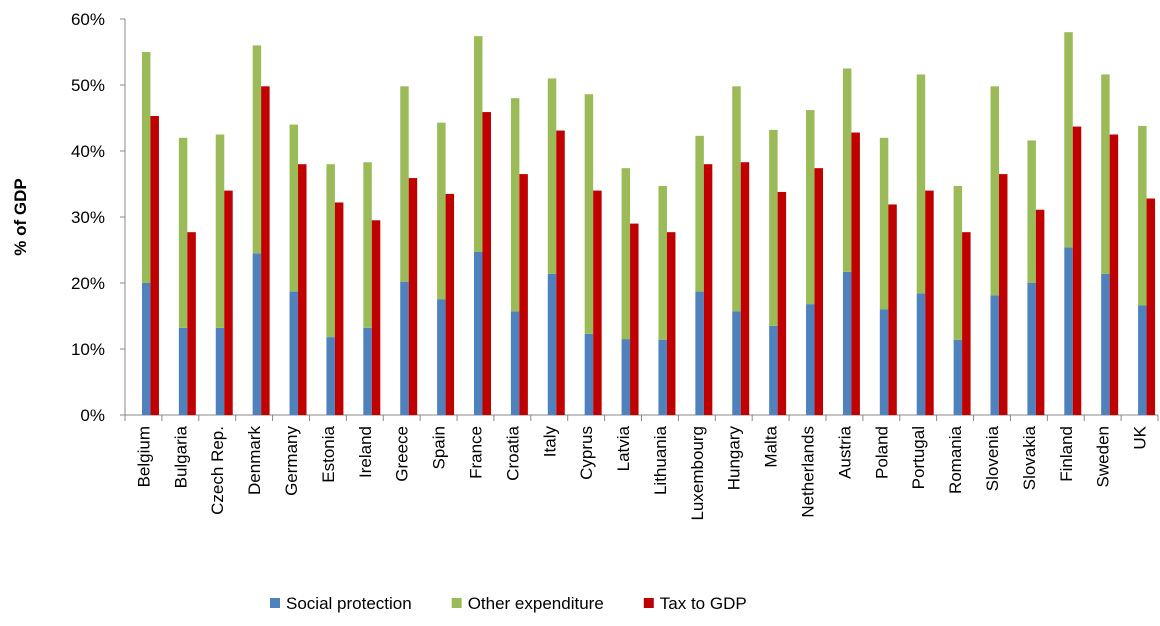 The image size is (1160, 626). Describe the element at coordinates (328, 453) in the screenshot. I see `x-tick-label: Estonia` at that location.